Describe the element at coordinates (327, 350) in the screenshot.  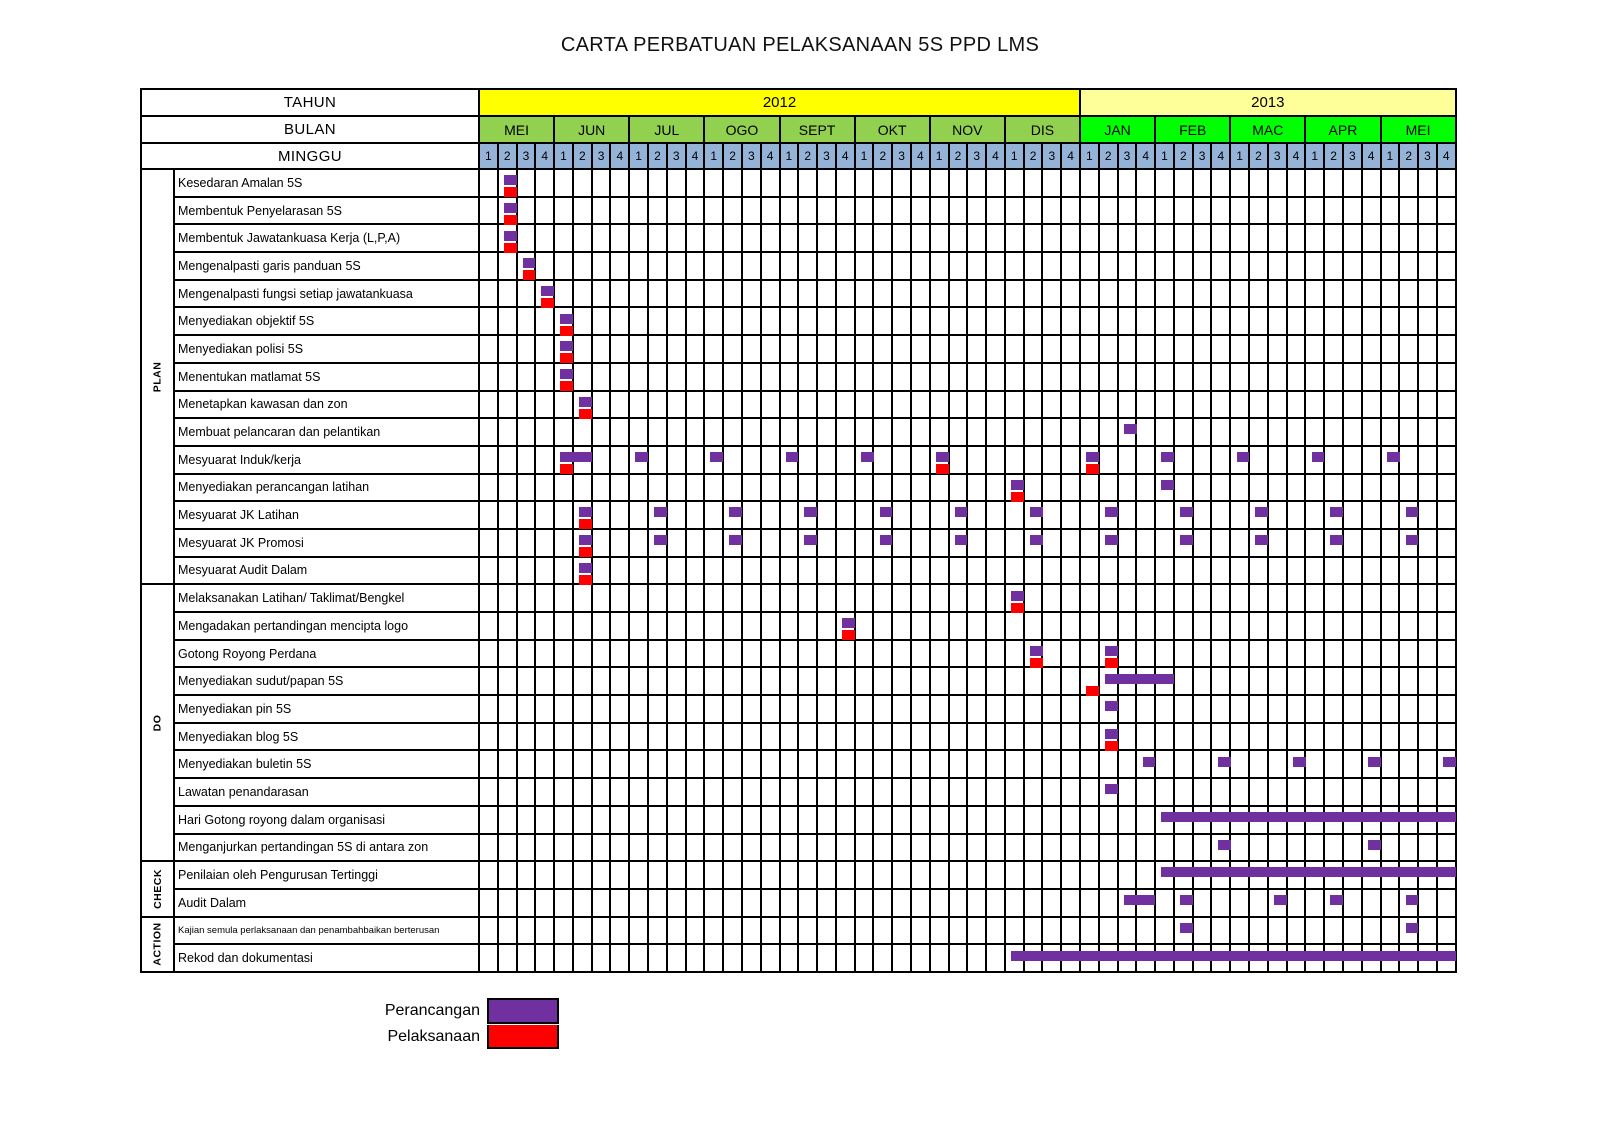
I see `task-label: Menyediakan polisi 5S` at that location.